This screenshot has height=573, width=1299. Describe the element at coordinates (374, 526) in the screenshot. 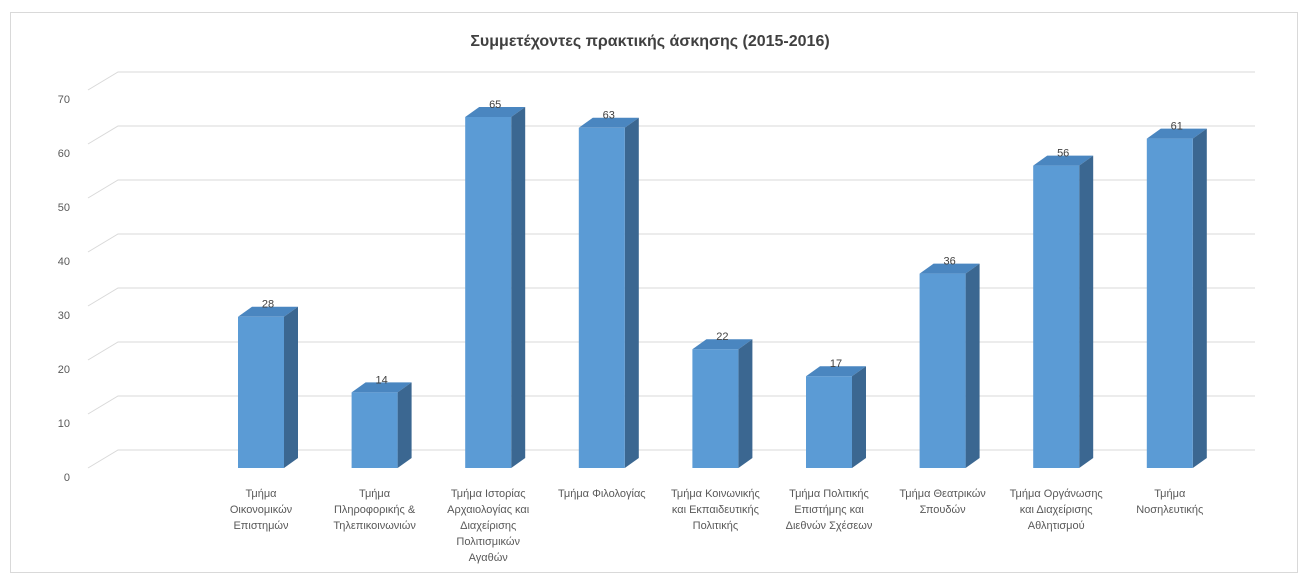

I see `x-tick-label-line: Τηλεπικοινωνιών` at that location.